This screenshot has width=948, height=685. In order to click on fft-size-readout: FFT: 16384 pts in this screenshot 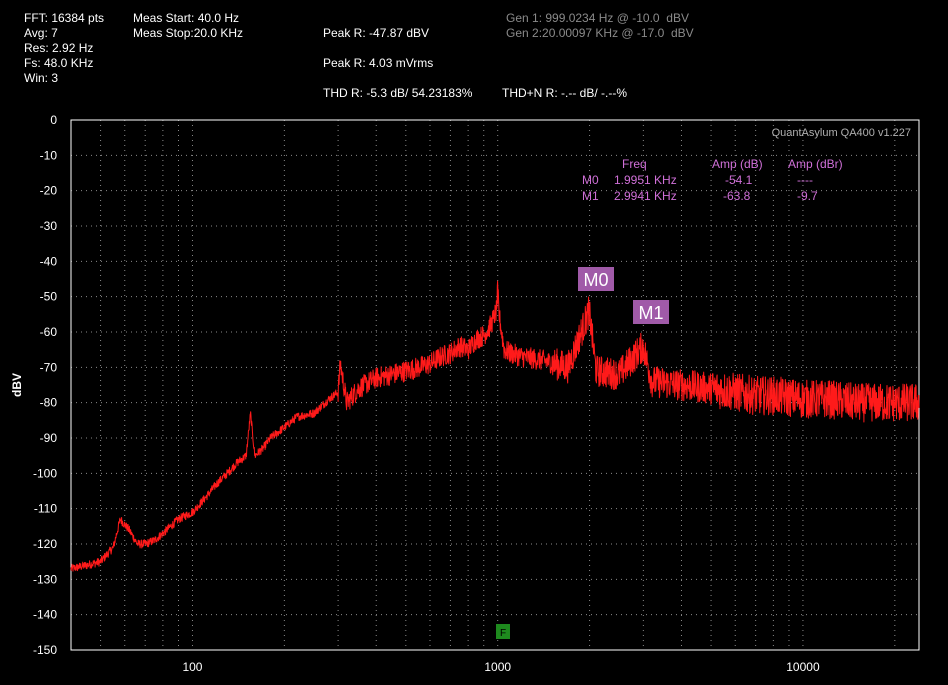, I will do `click(64, 18)`.